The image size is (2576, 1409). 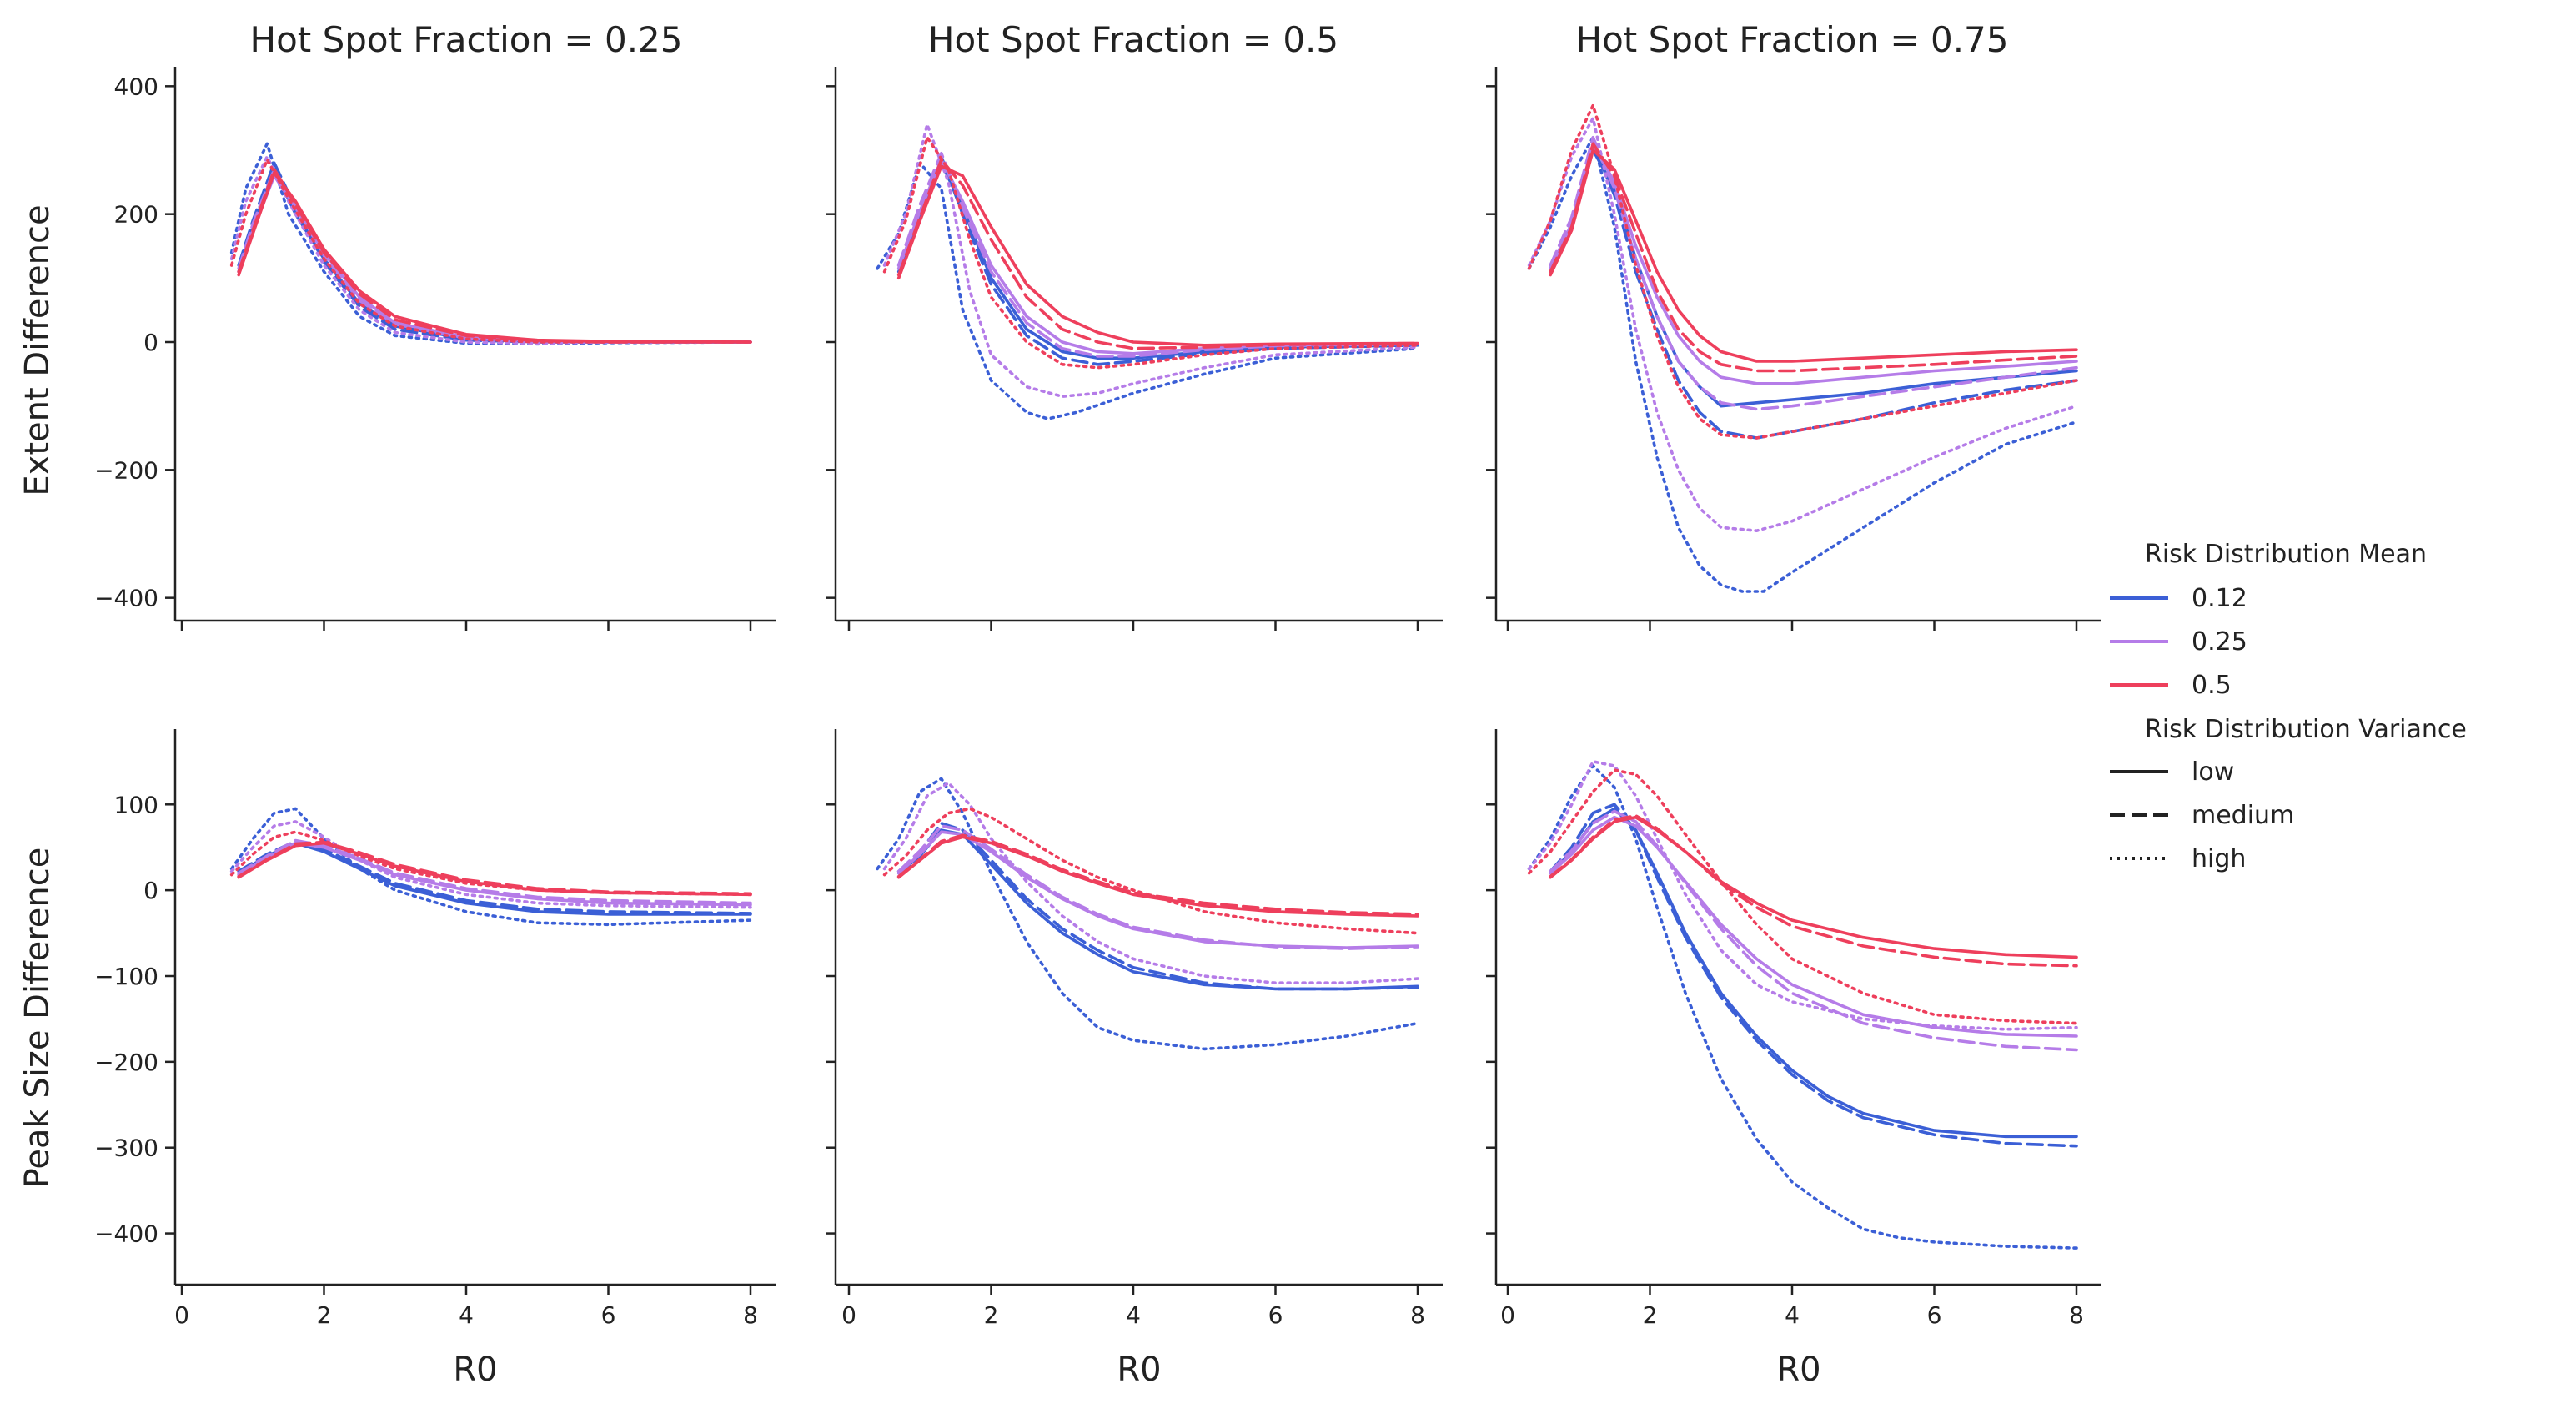 What do you see at coordinates (2286, 554) in the screenshot?
I see `legend-title-mean: Risk Distribution Mean` at bounding box center [2286, 554].